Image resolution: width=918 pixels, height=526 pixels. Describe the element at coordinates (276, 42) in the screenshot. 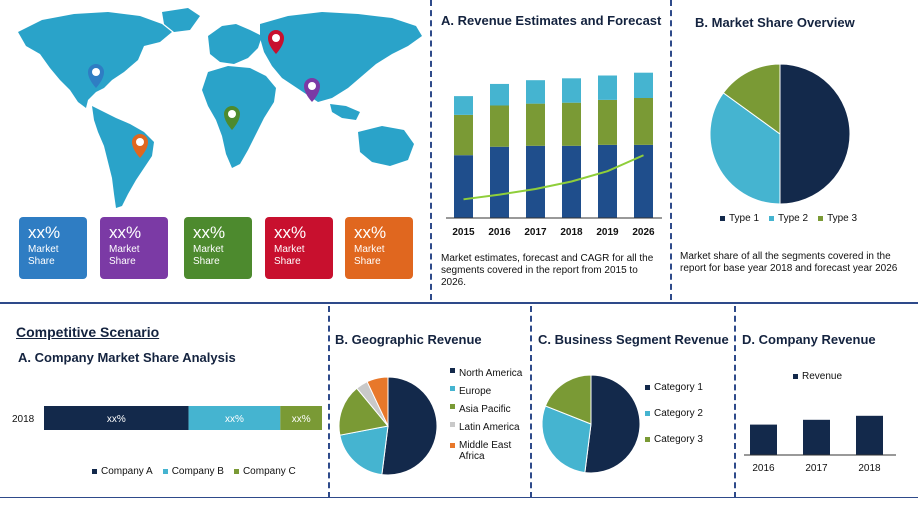

I see `pin-europe-asia-icon` at that location.